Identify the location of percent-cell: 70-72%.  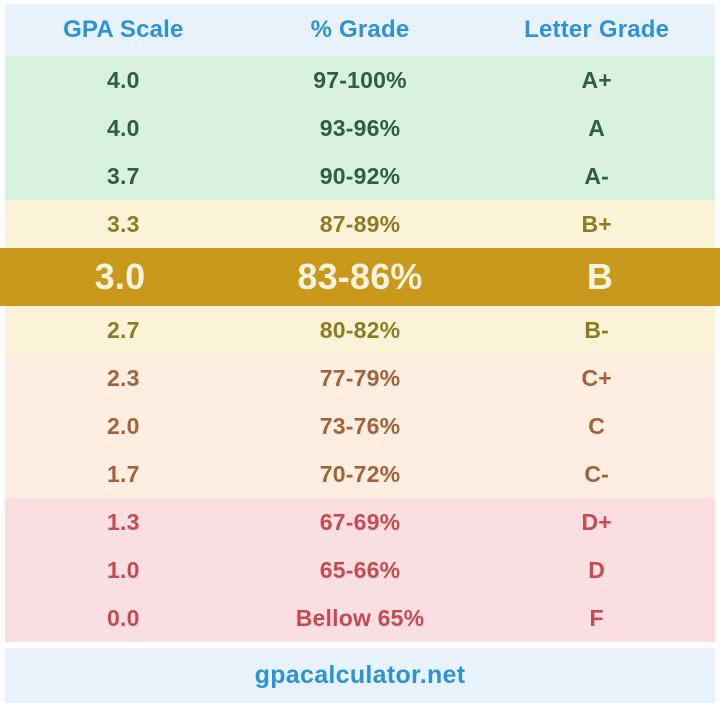
(360, 473).